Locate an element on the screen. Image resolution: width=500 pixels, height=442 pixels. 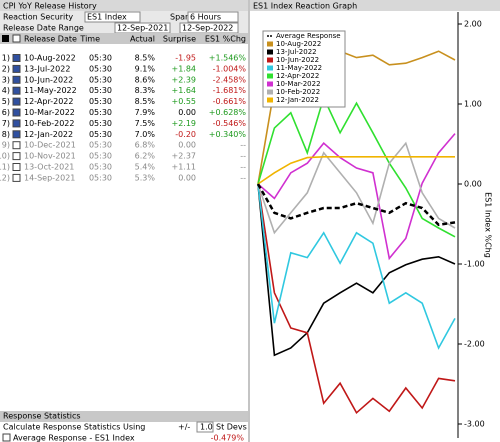
cell: 12-Apr-2022 is located at coordinates (48, 101).